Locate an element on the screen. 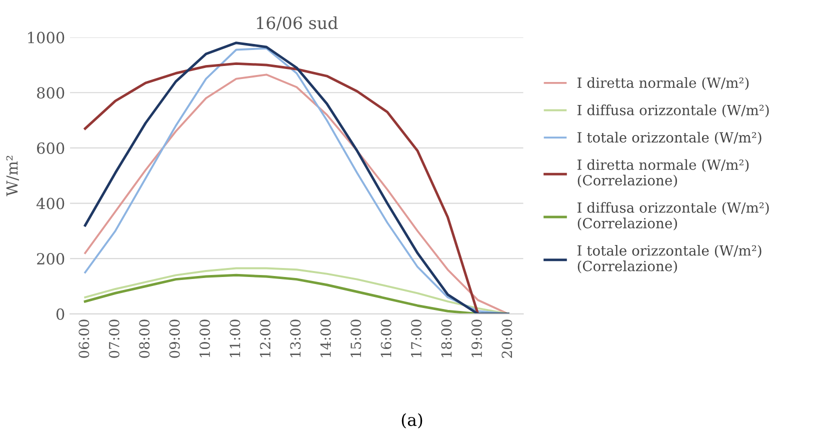 The width and height of the screenshot is (824, 439). x-tick-label: 19:00 is located at coordinates (476, 339).